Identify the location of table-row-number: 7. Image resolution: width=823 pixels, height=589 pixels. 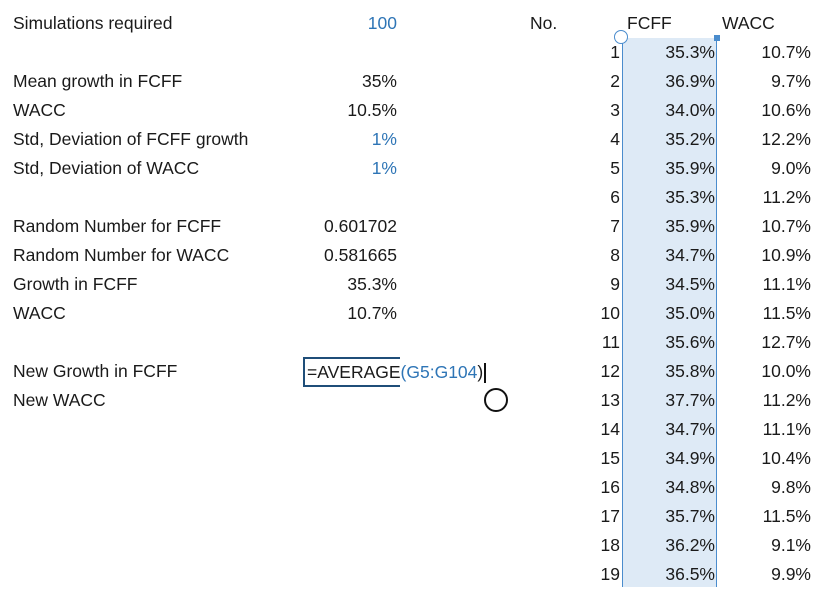
(615, 226).